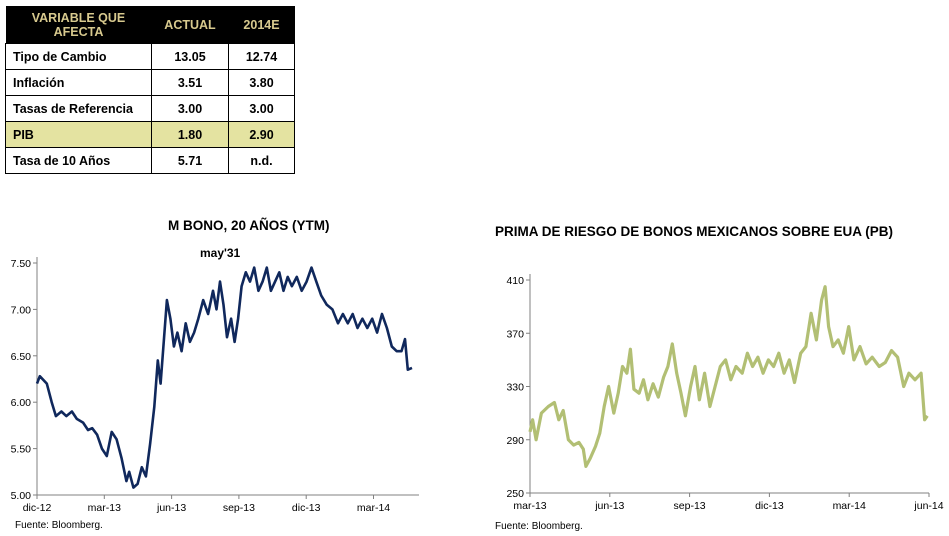  What do you see at coordinates (515, 441) in the screenshot?
I see `y-tick-label: 290` at bounding box center [515, 441].